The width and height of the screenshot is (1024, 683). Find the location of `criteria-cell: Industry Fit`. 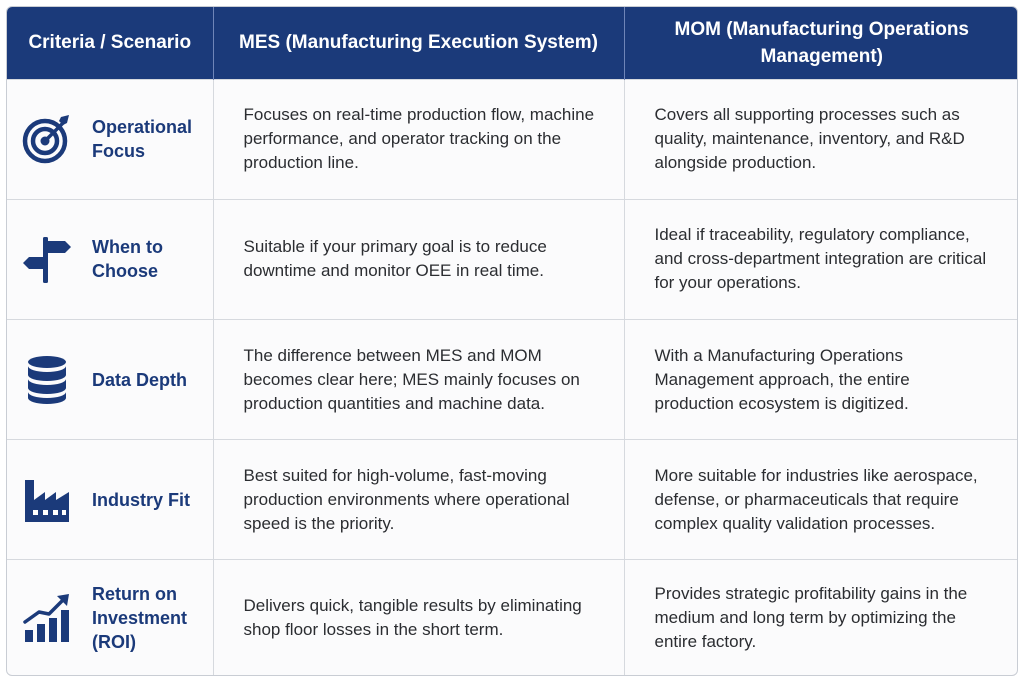

criteria-cell: Industry Fit is located at coordinates (110, 499).